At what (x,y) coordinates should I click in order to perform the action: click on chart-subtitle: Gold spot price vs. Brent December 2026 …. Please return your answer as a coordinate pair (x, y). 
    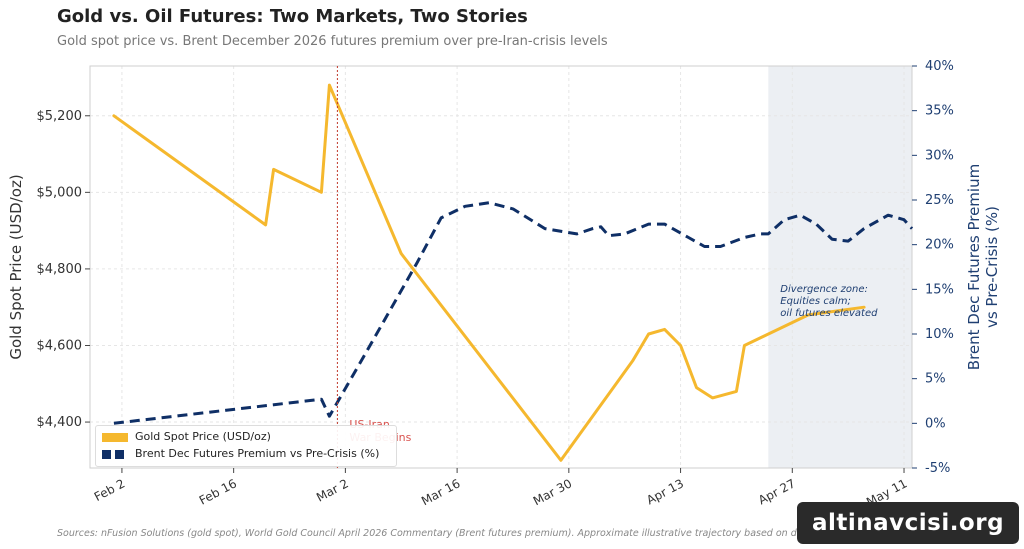
    Looking at the image, I should click on (332, 41).